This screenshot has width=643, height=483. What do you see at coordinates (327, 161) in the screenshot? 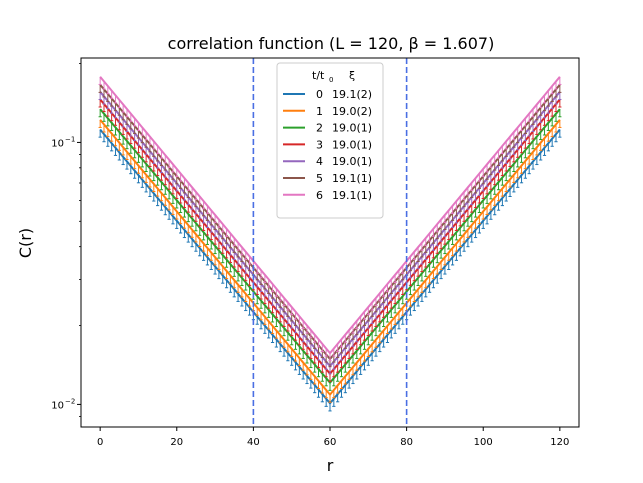
I see `legend-entry-4: 4 19.0(1)` at bounding box center [327, 161].